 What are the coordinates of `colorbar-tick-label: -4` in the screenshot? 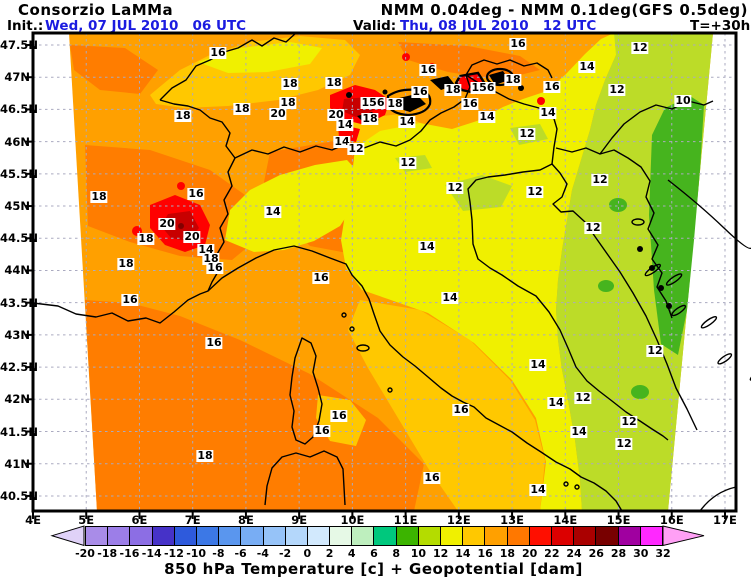 It's located at (262, 553).